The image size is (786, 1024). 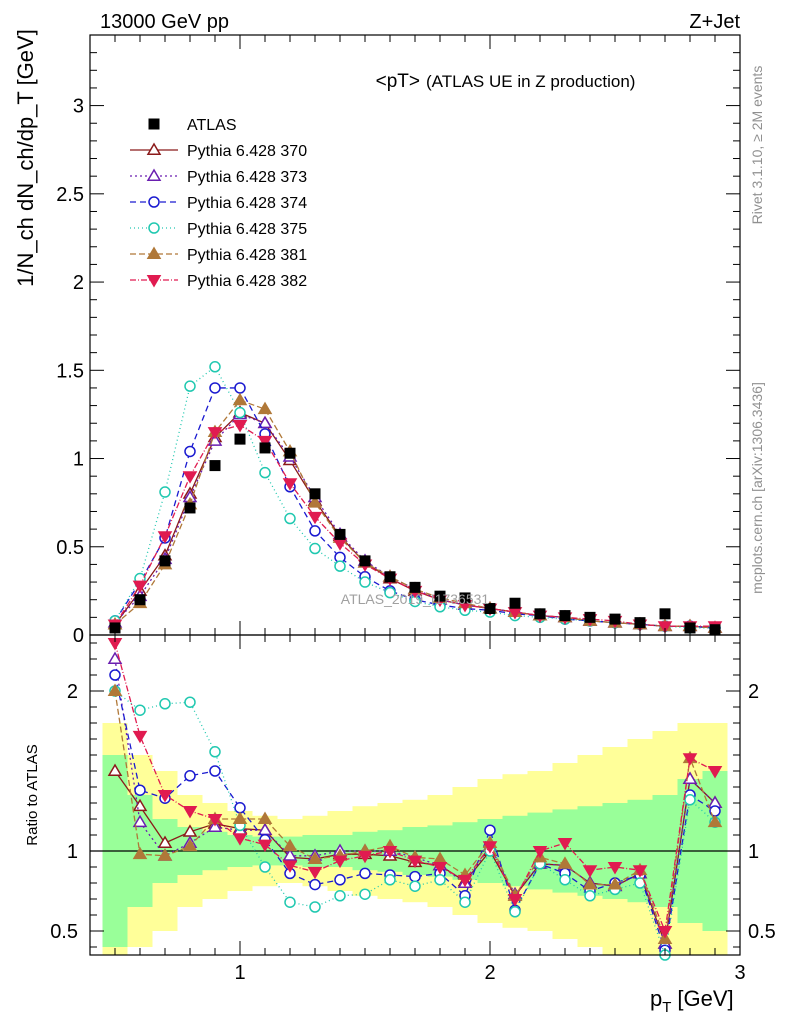 I want to click on legend-label-3: Pythia 6.428 375, so click(x=247, y=229).